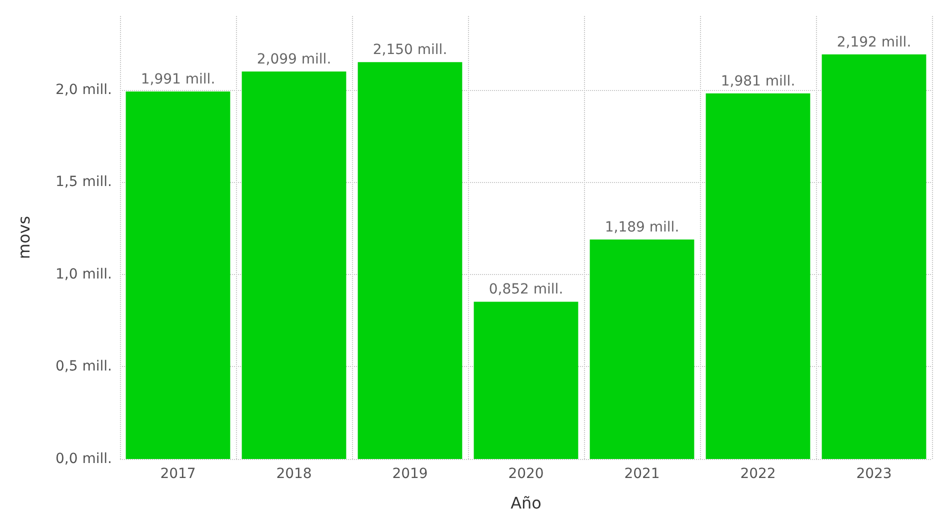 The height and width of the screenshot is (524, 944). Describe the element at coordinates (874, 474) in the screenshot. I see `x-tick-label: 2023` at that location.